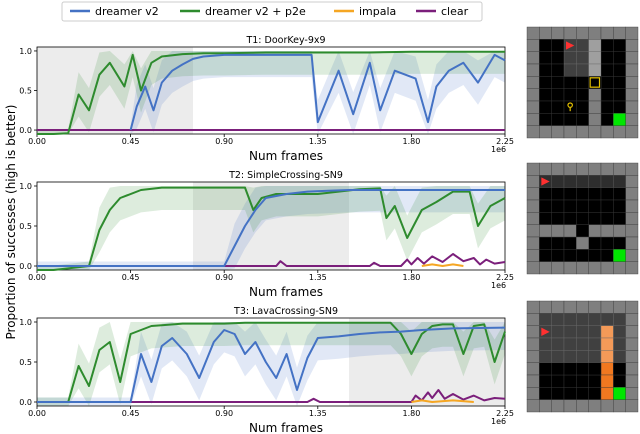  Describe the element at coordinates (582, 356) in the screenshot. I see `thumbnail-lavacrossing` at that location.